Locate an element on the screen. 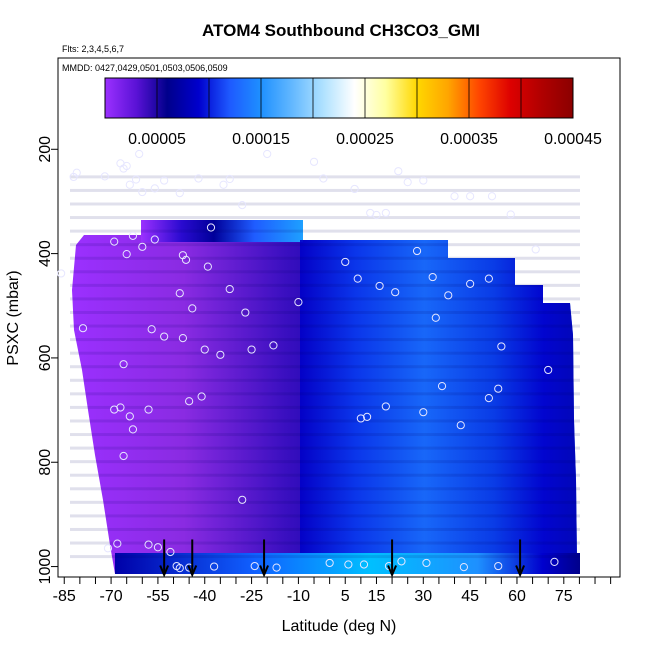 The image size is (650, 655). y-tick-label: 600 is located at coordinates (45, 357).